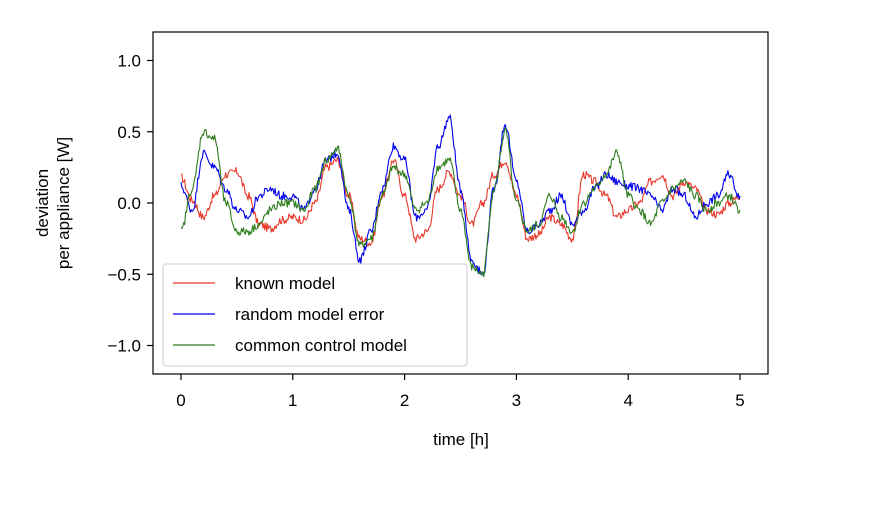 The height and width of the screenshot is (509, 872). I want to click on y-tick-label: 1.0, so click(129, 61).